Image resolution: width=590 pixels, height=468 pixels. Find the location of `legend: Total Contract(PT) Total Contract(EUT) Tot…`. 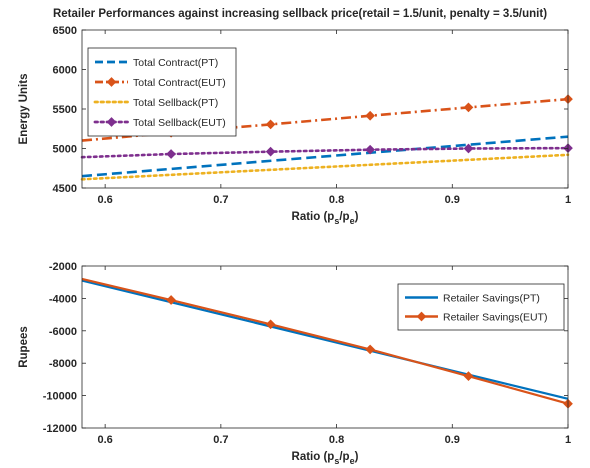

legend: Total Contract(PT) Total Contract(EUT) Tot… is located at coordinates (162, 92).